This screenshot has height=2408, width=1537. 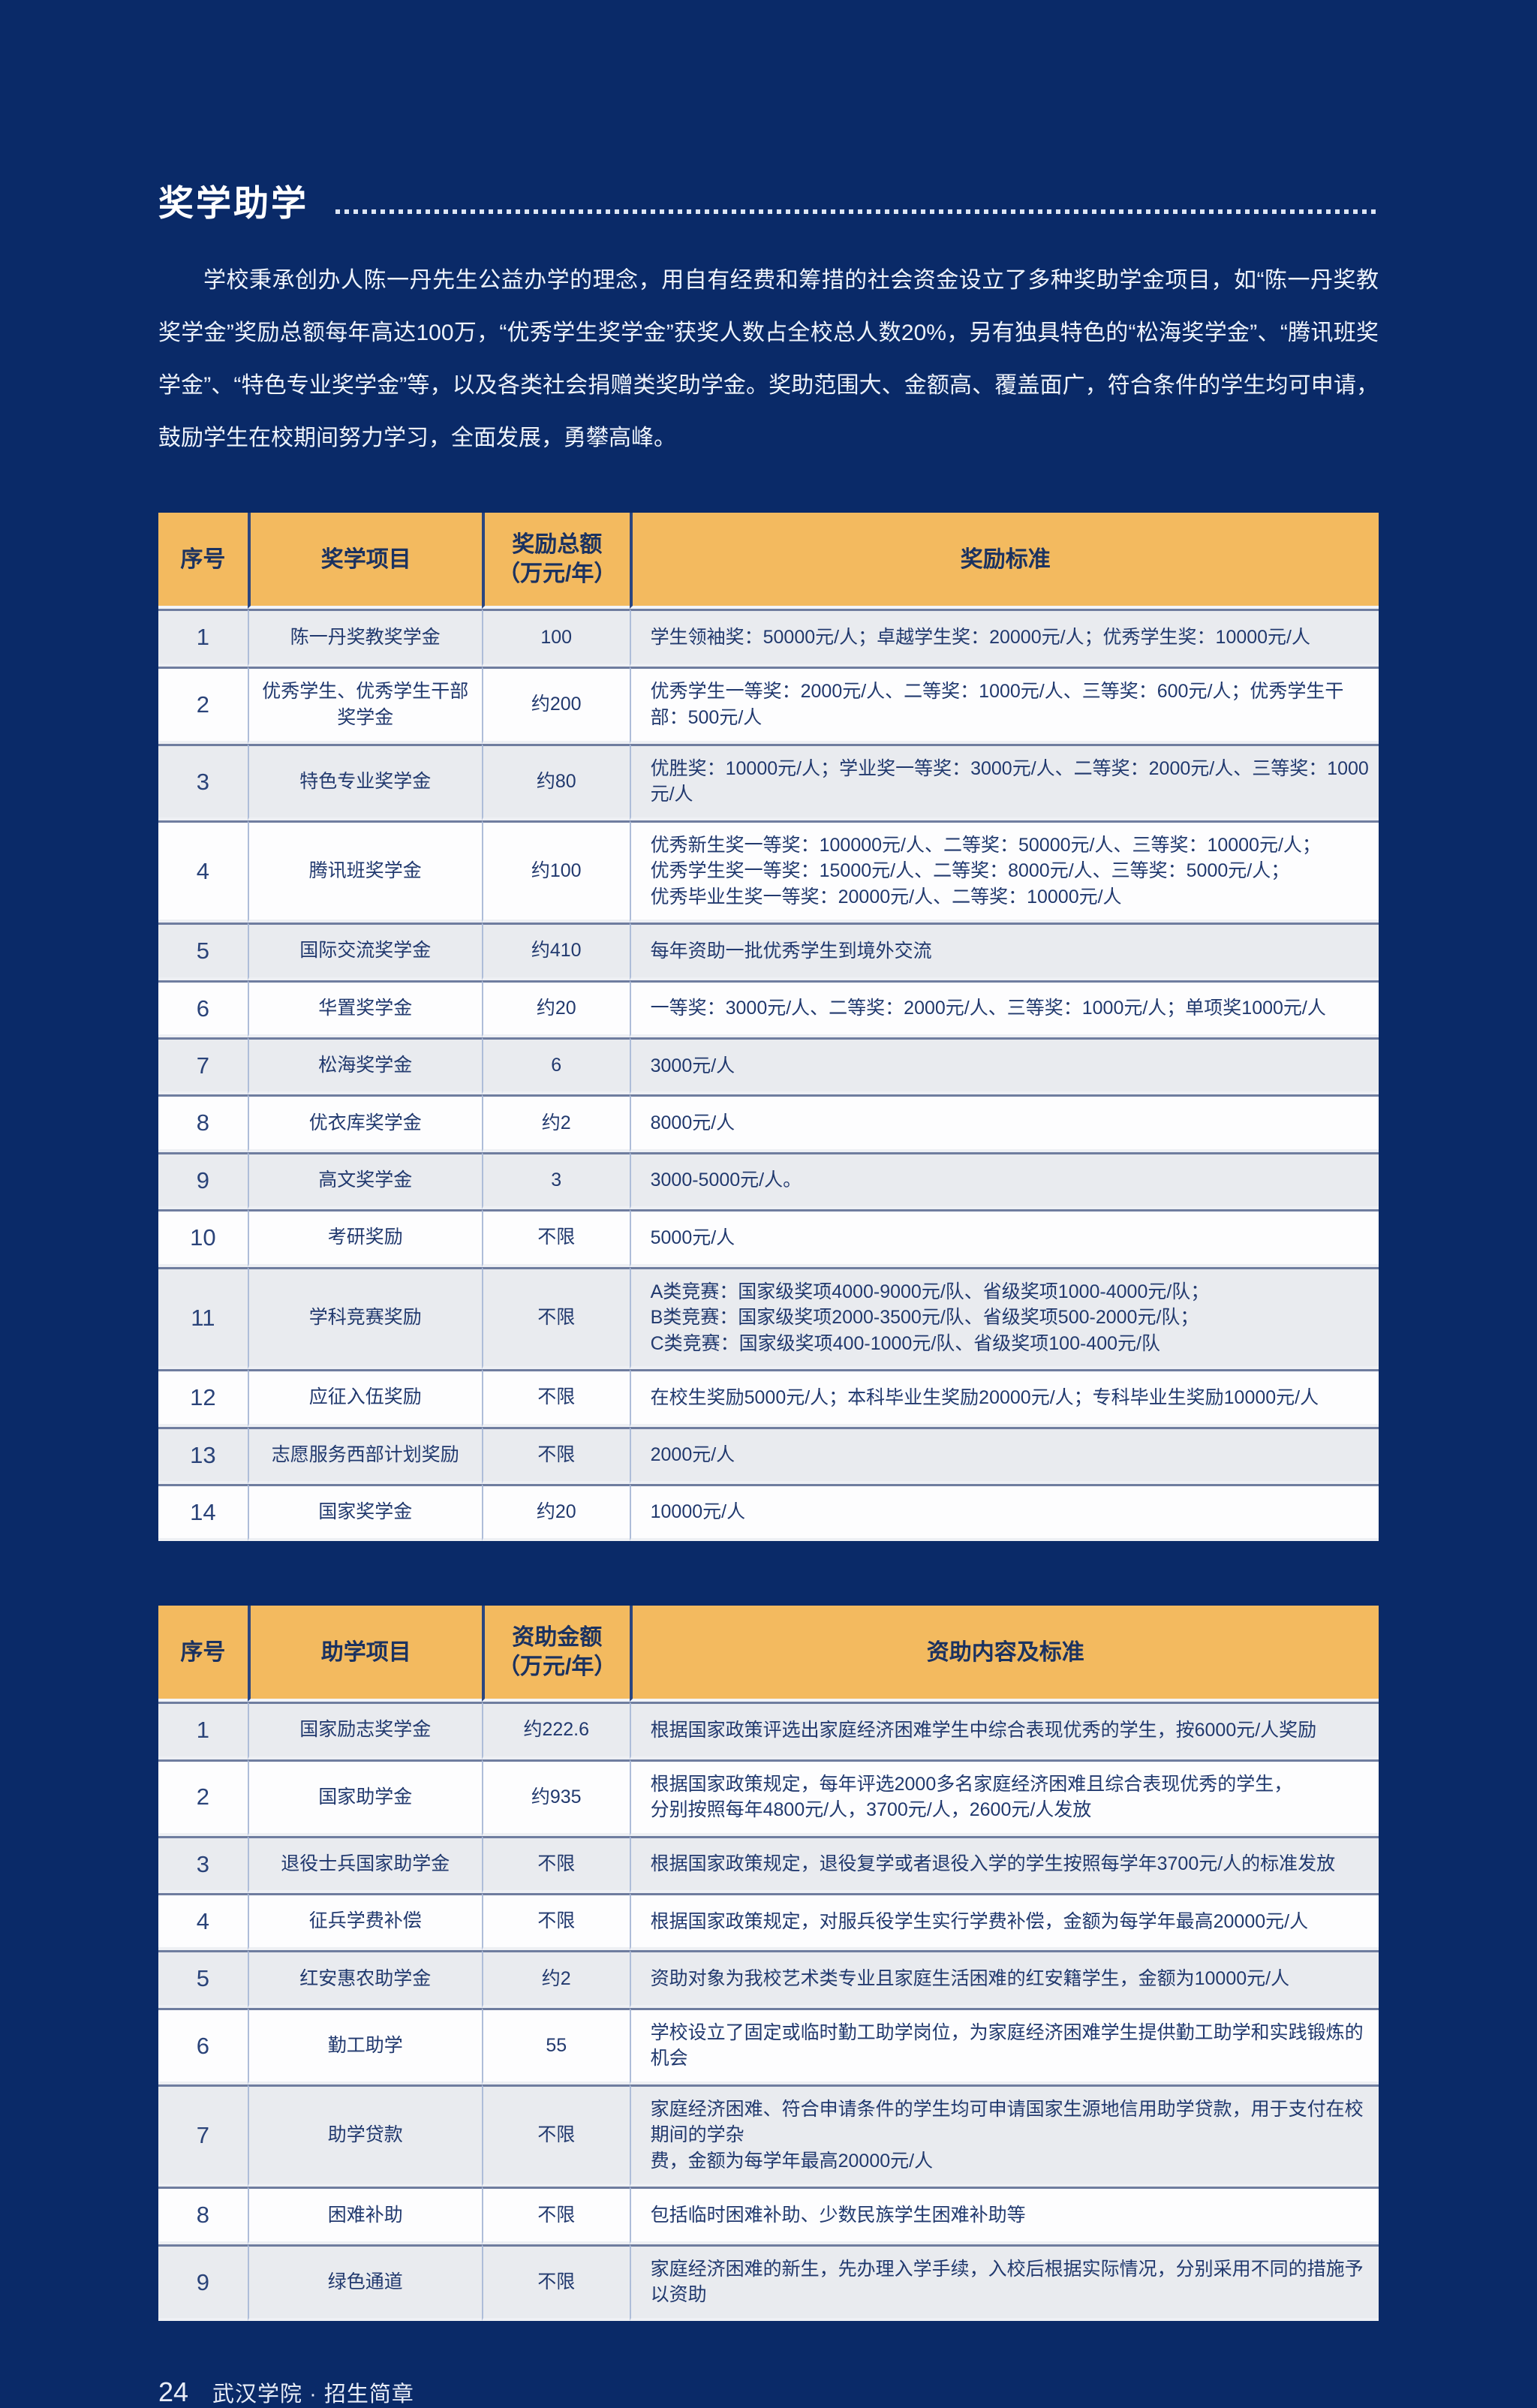 I want to click on cell-standard: 根据国家政策规定，对服兵役学生实行学费补偿，金额为每学年最高20000元/人, so click(x=1004, y=1922).